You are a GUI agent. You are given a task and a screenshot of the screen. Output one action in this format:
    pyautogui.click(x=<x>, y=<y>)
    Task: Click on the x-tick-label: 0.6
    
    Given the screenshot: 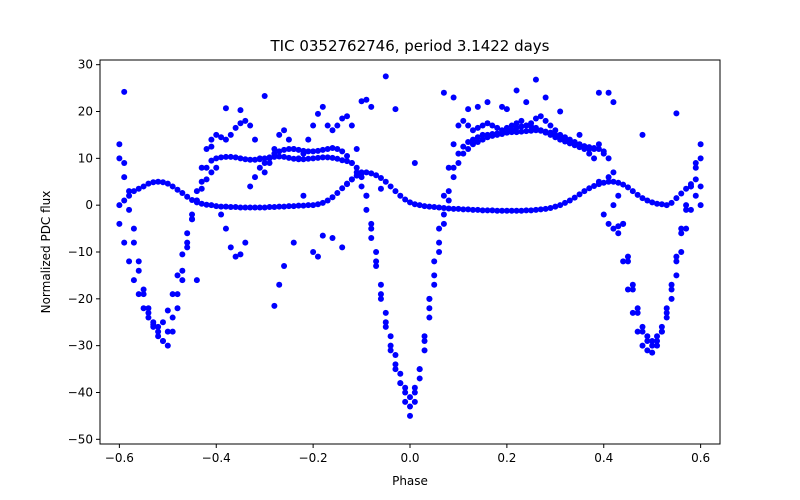 What is the action you would take?
    pyautogui.click(x=700, y=458)
    